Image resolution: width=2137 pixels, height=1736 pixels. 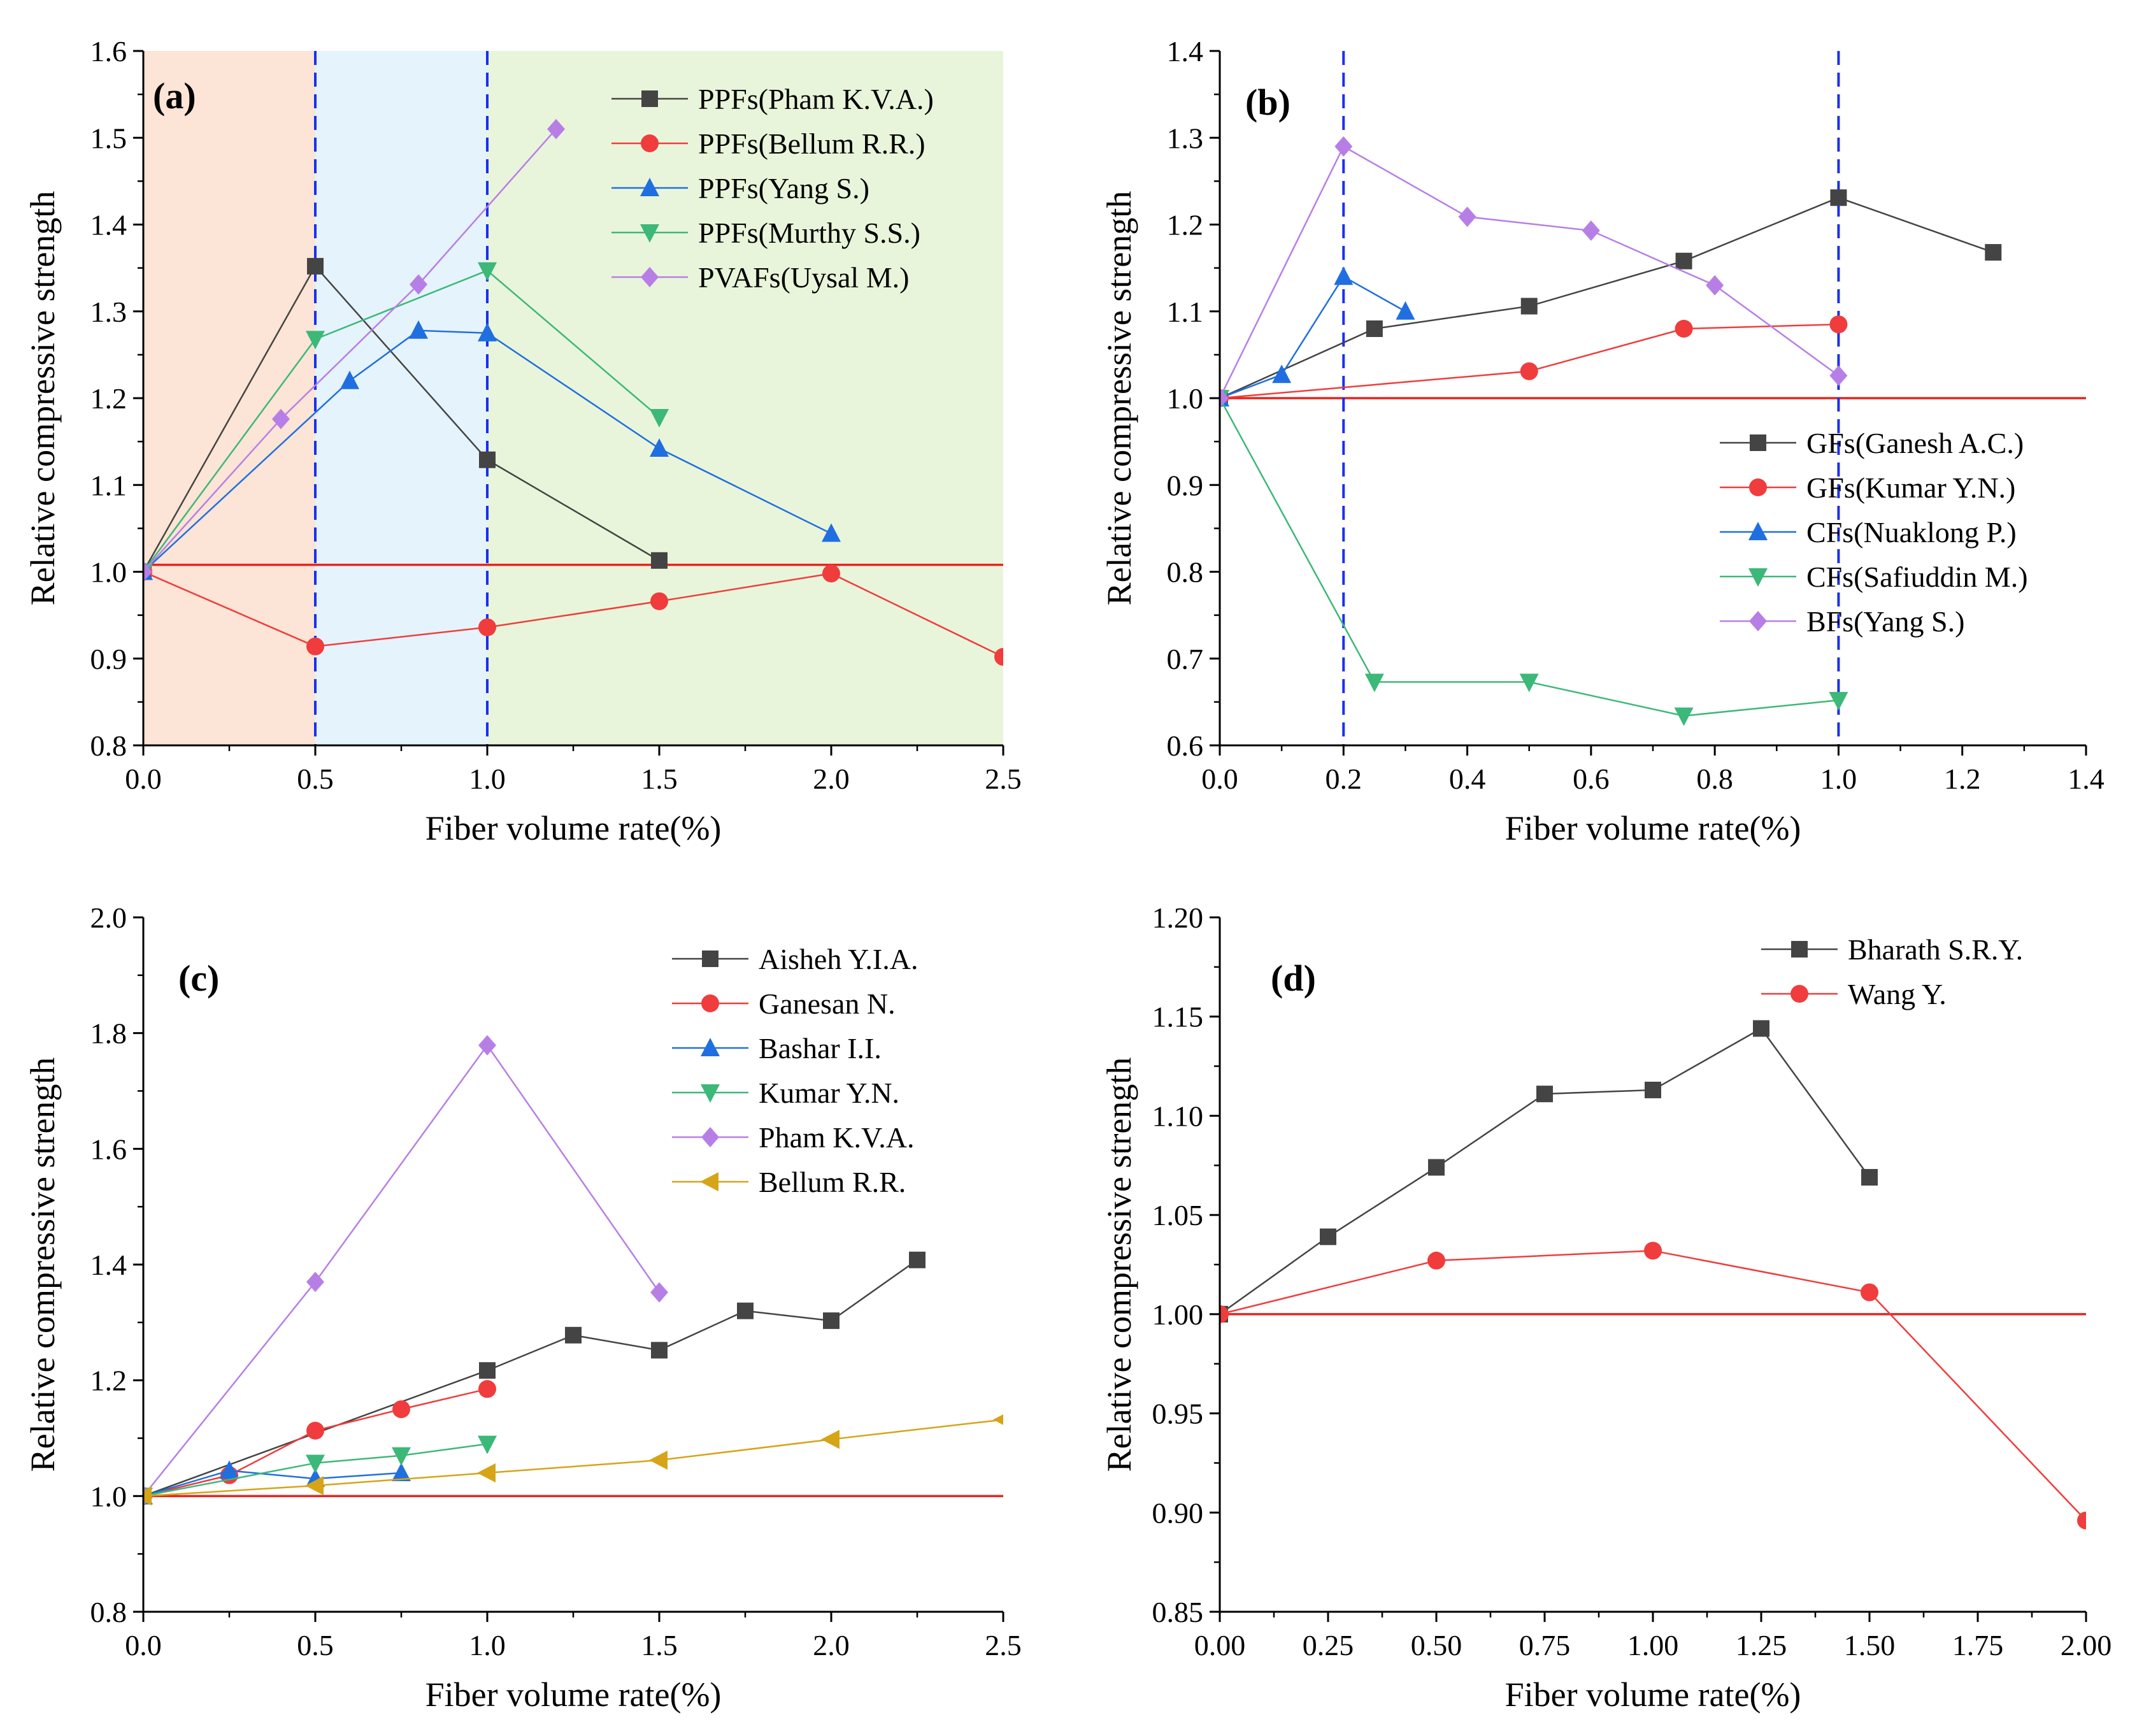 What do you see at coordinates (1874, 577) in the screenshot?
I see `legend-item-4: CFs(Safiuddin M.)` at bounding box center [1874, 577].